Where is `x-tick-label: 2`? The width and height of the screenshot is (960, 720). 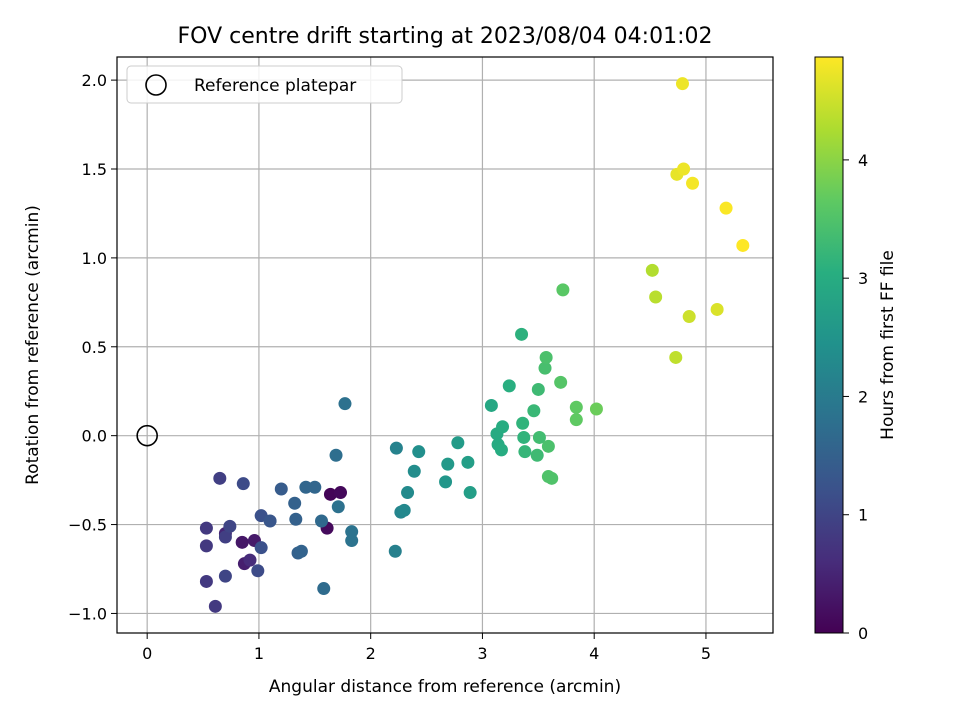
x-tick-label: 2 is located at coordinates (371, 653).